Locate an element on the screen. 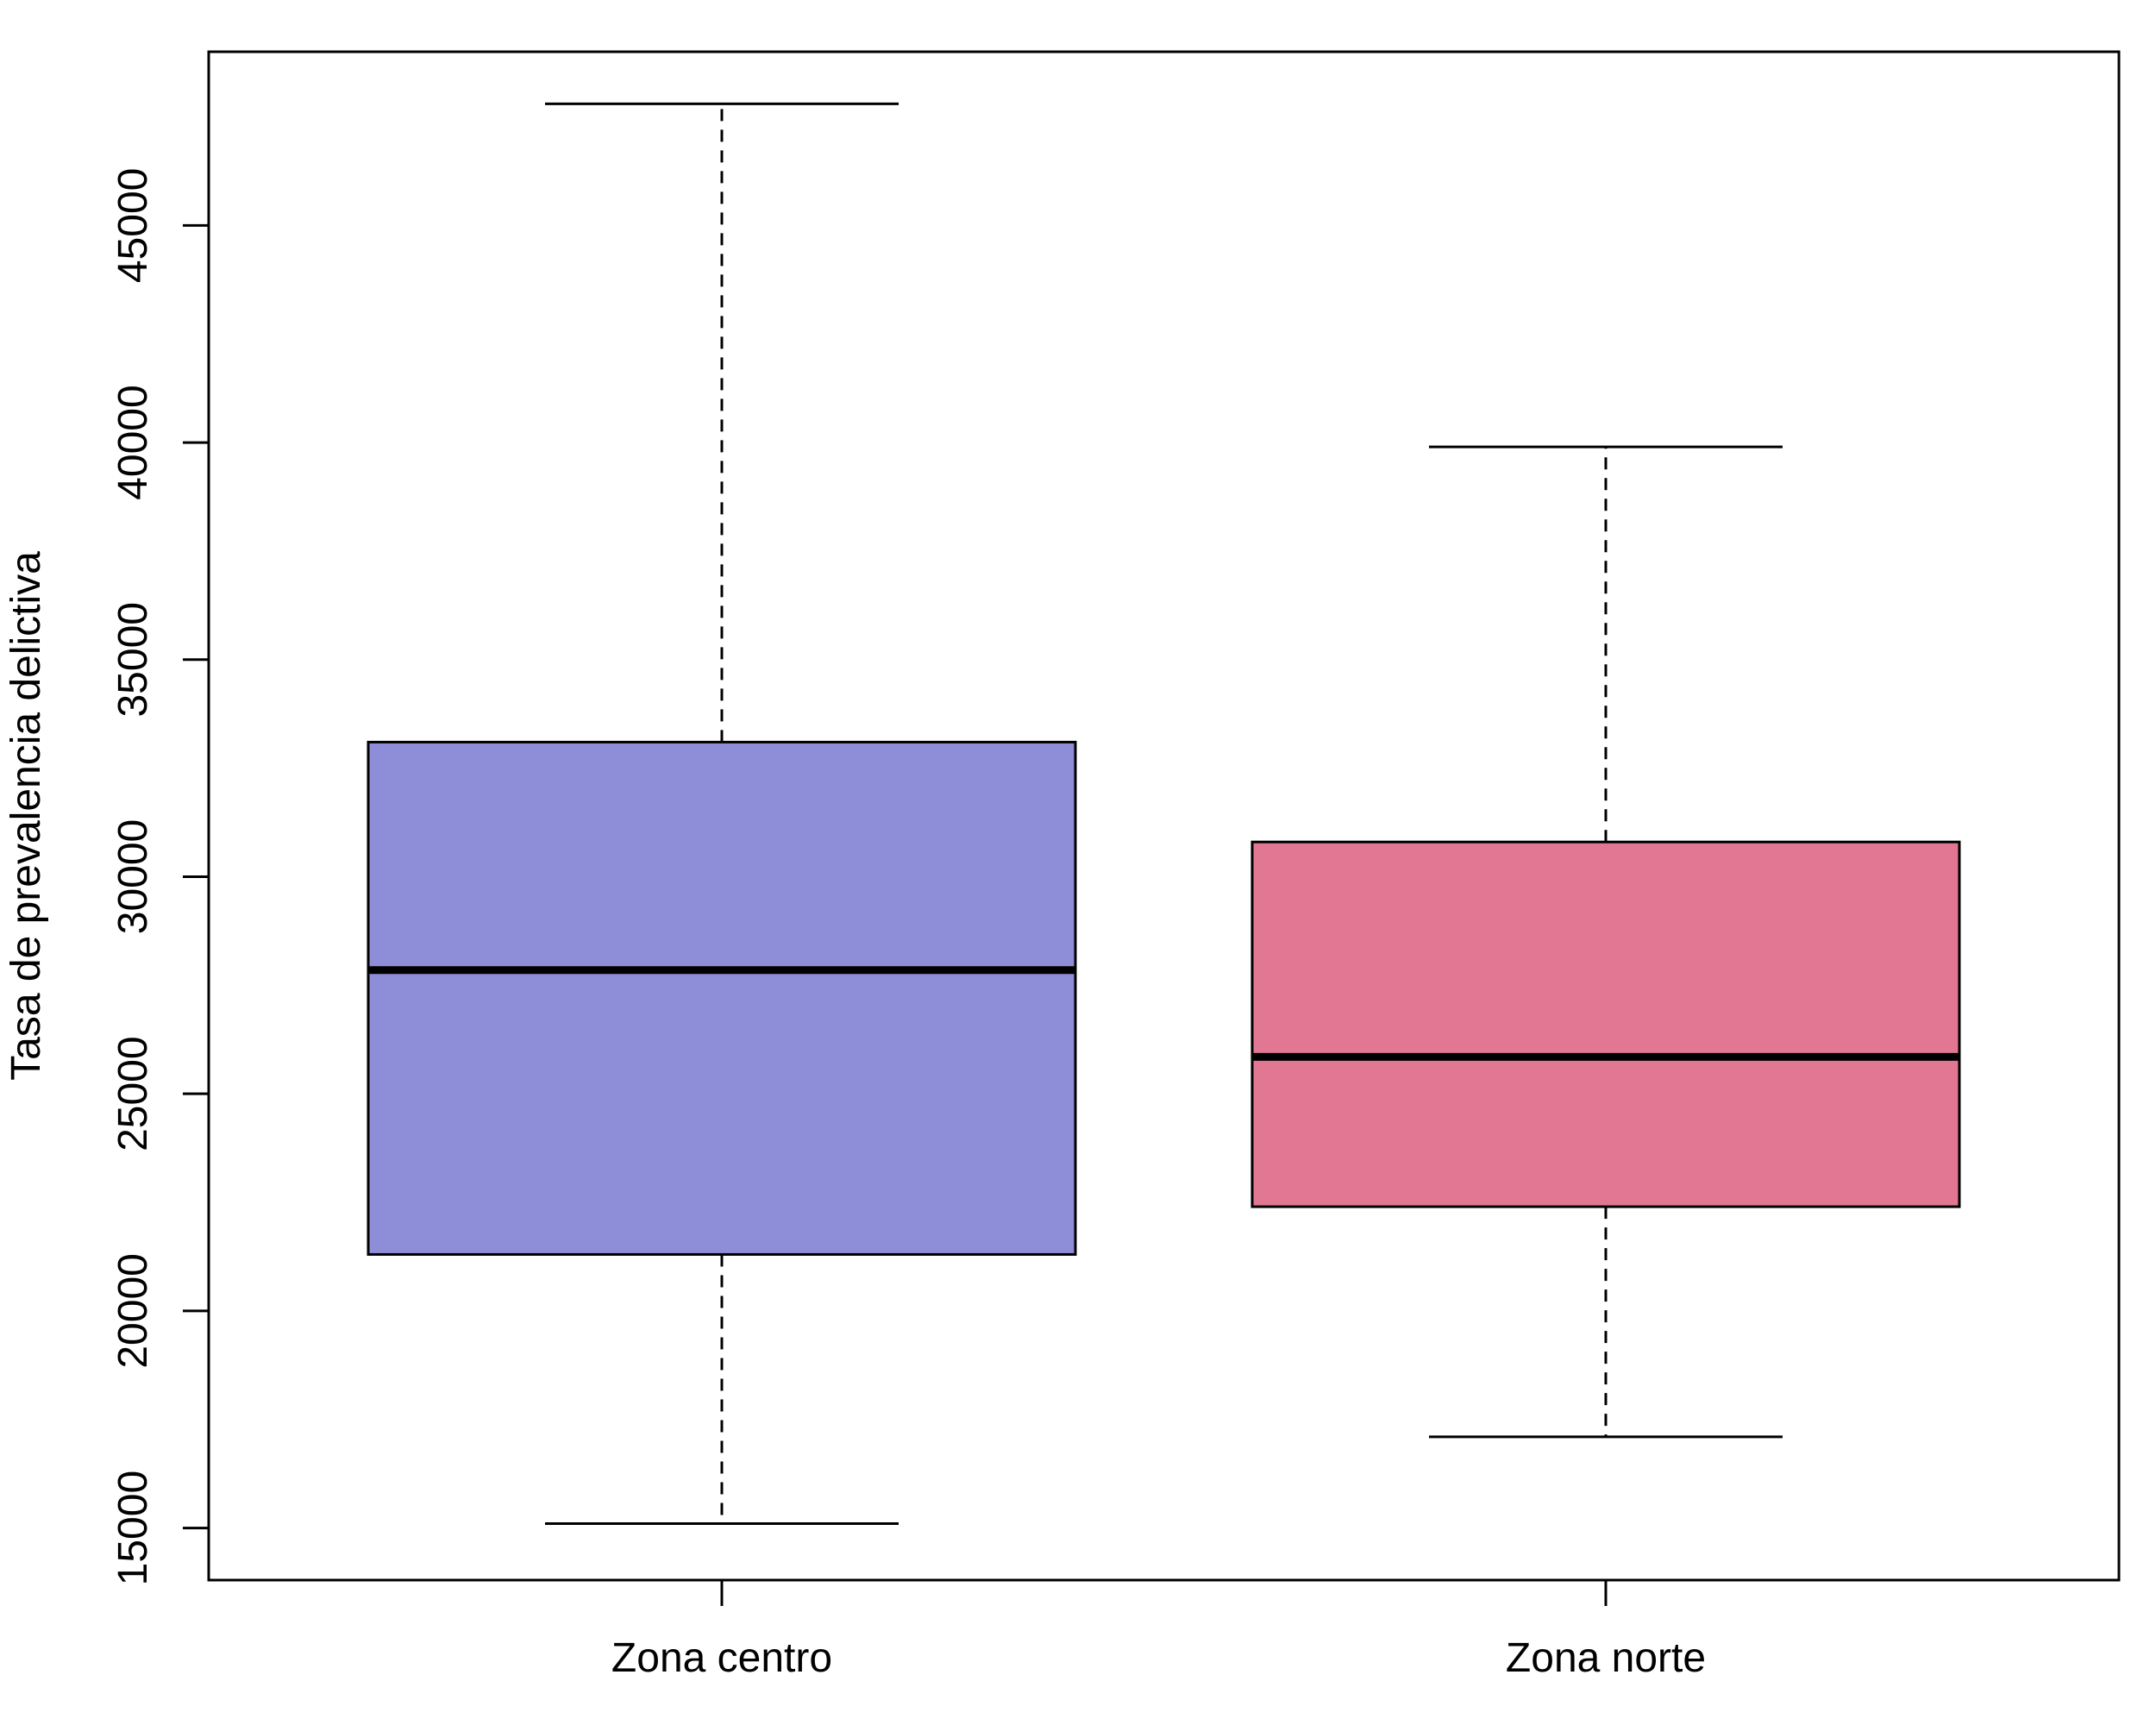  y-tick-label: 15000 is located at coordinates (133, 1528).